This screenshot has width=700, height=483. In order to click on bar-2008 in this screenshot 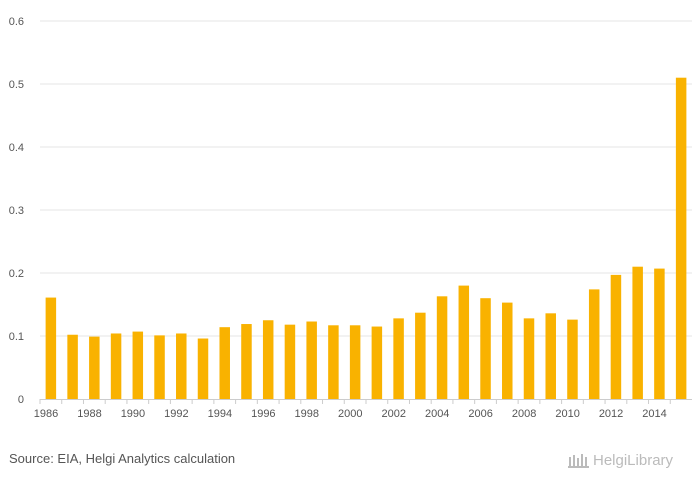, I will do `click(529, 358)`.